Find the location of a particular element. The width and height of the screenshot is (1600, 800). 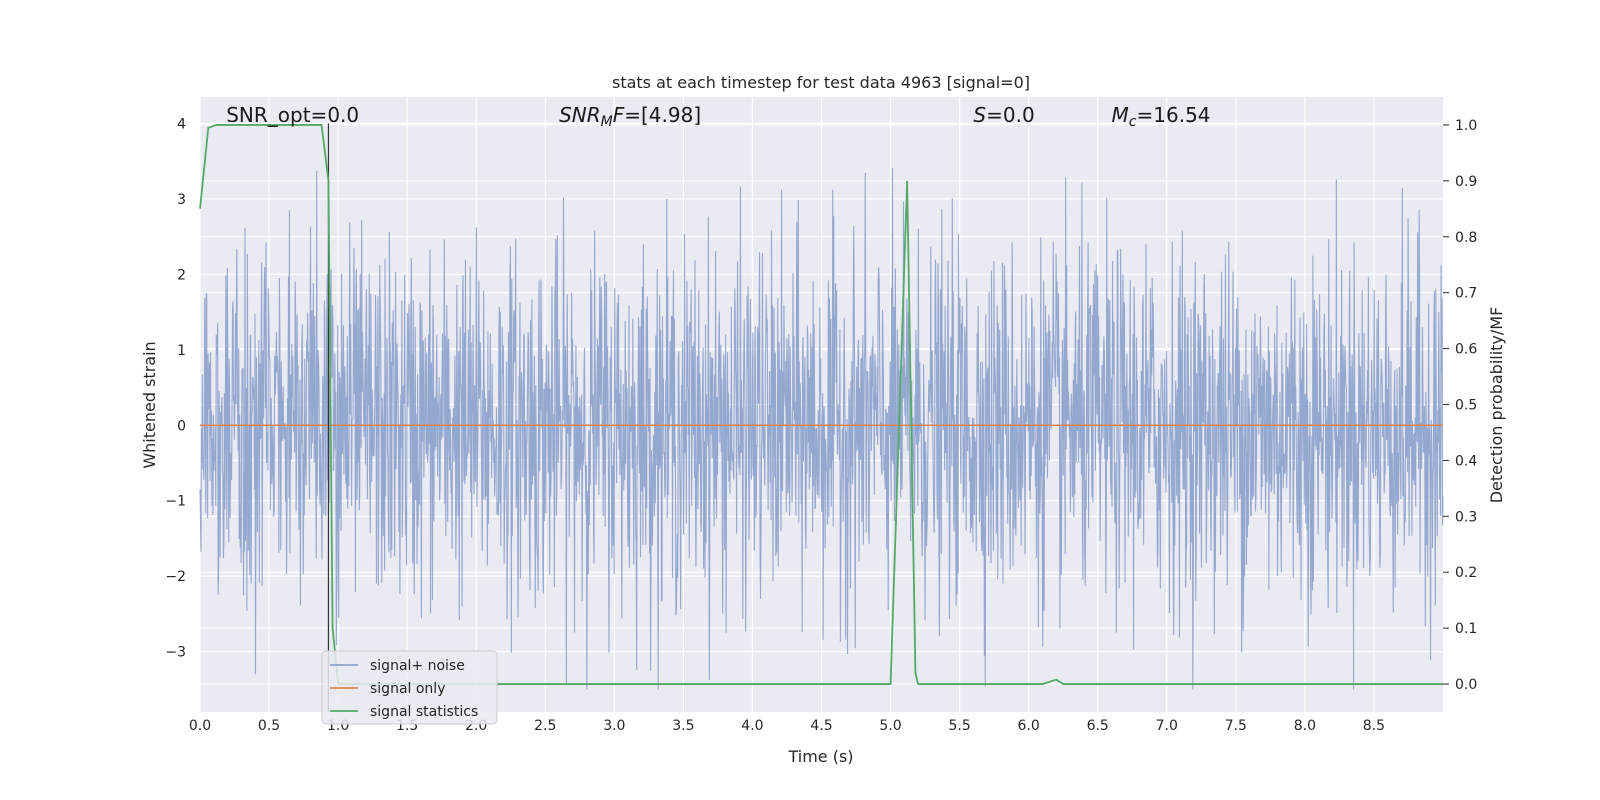

legend-box is located at coordinates (409, 687).